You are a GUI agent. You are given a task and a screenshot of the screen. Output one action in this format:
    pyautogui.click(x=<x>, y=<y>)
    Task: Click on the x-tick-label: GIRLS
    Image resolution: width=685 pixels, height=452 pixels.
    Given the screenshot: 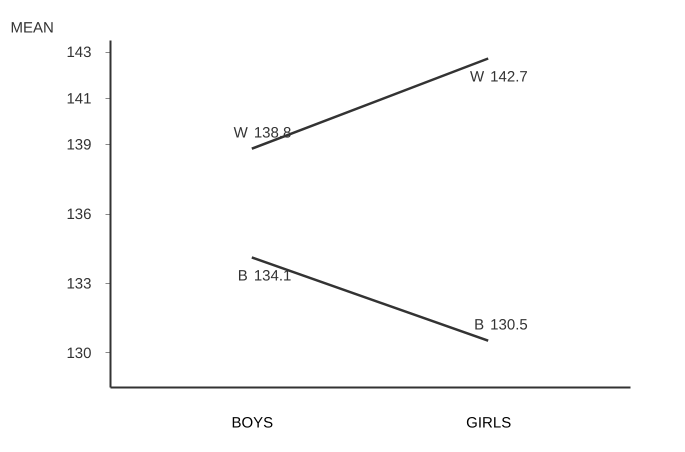 What is the action you would take?
    pyautogui.click(x=489, y=423)
    